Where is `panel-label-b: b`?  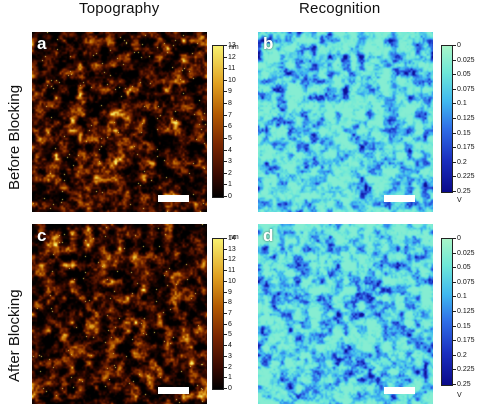 panel-label-b: b is located at coordinates (268, 43).